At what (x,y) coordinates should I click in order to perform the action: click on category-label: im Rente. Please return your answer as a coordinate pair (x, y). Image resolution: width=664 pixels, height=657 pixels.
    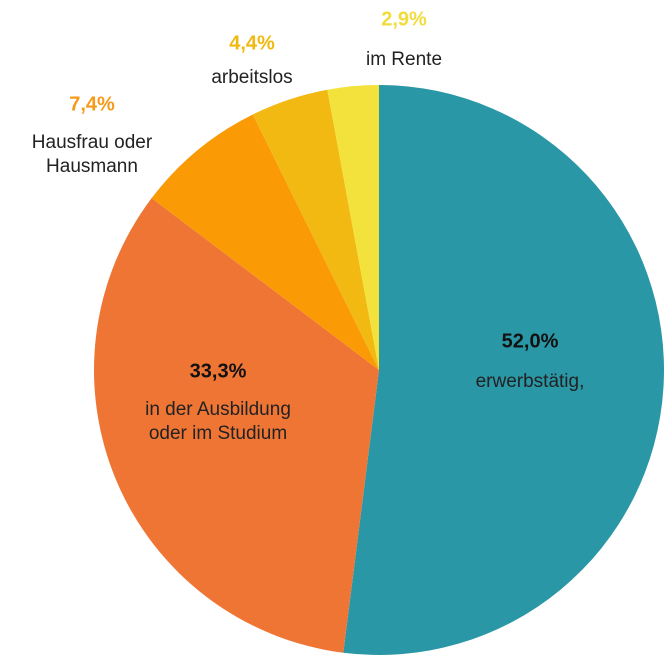
    Looking at the image, I should click on (404, 59).